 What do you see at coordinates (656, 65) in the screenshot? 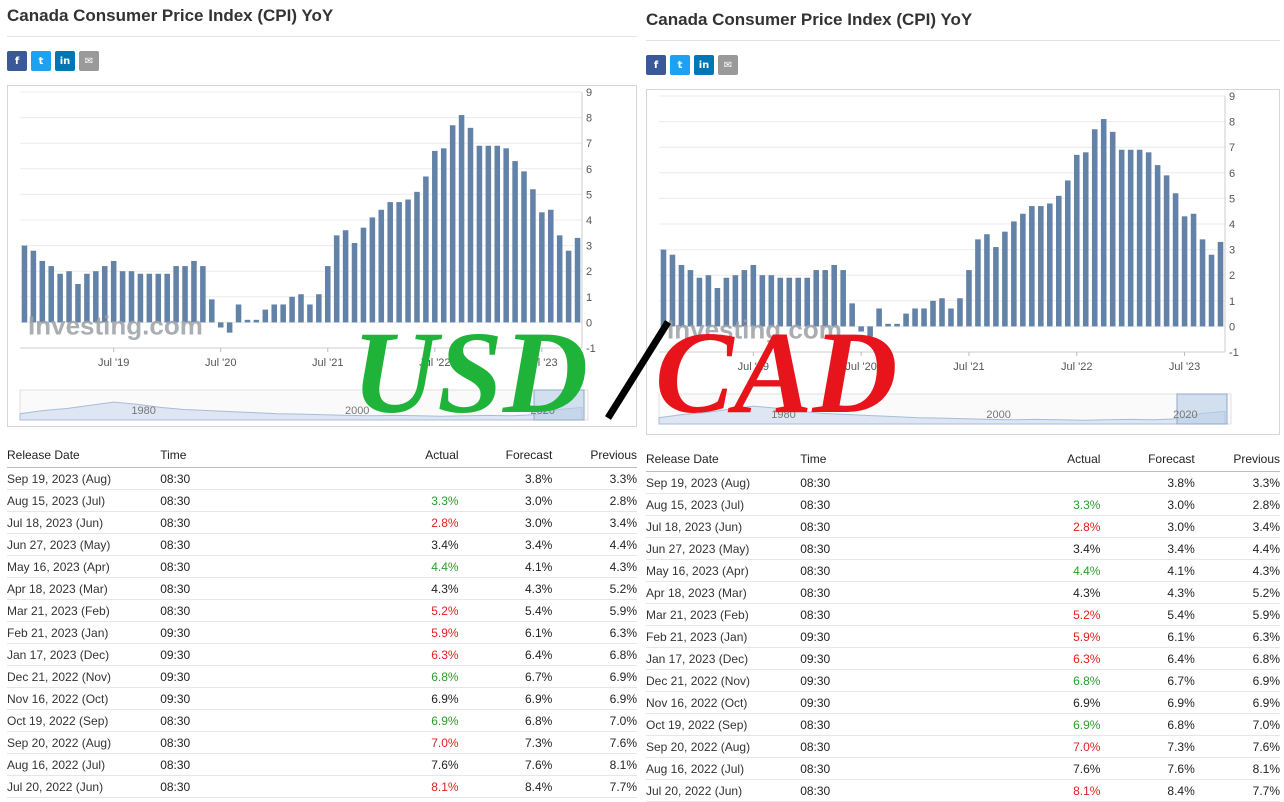
I see `facebook-icon: f` at bounding box center [656, 65].